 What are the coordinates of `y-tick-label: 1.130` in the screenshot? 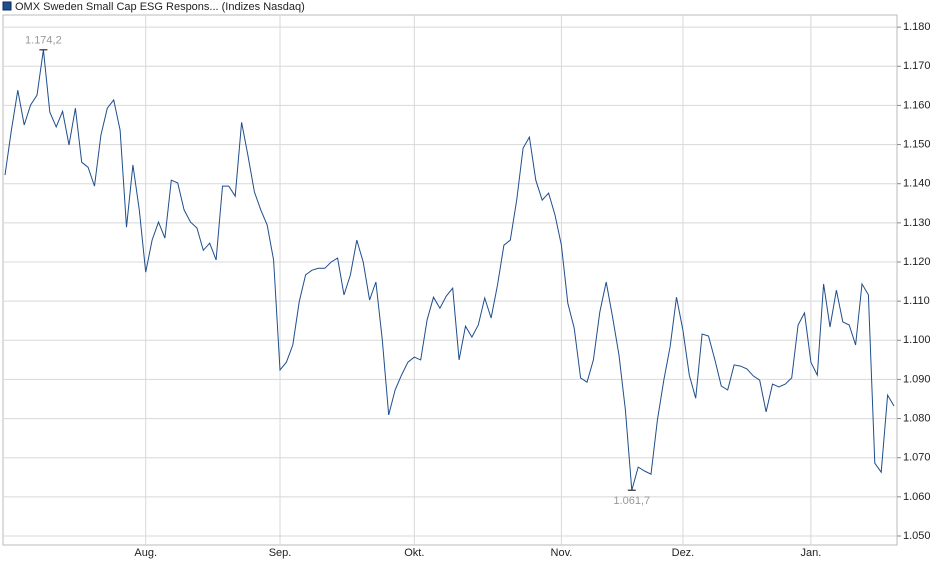 It's located at (917, 223).